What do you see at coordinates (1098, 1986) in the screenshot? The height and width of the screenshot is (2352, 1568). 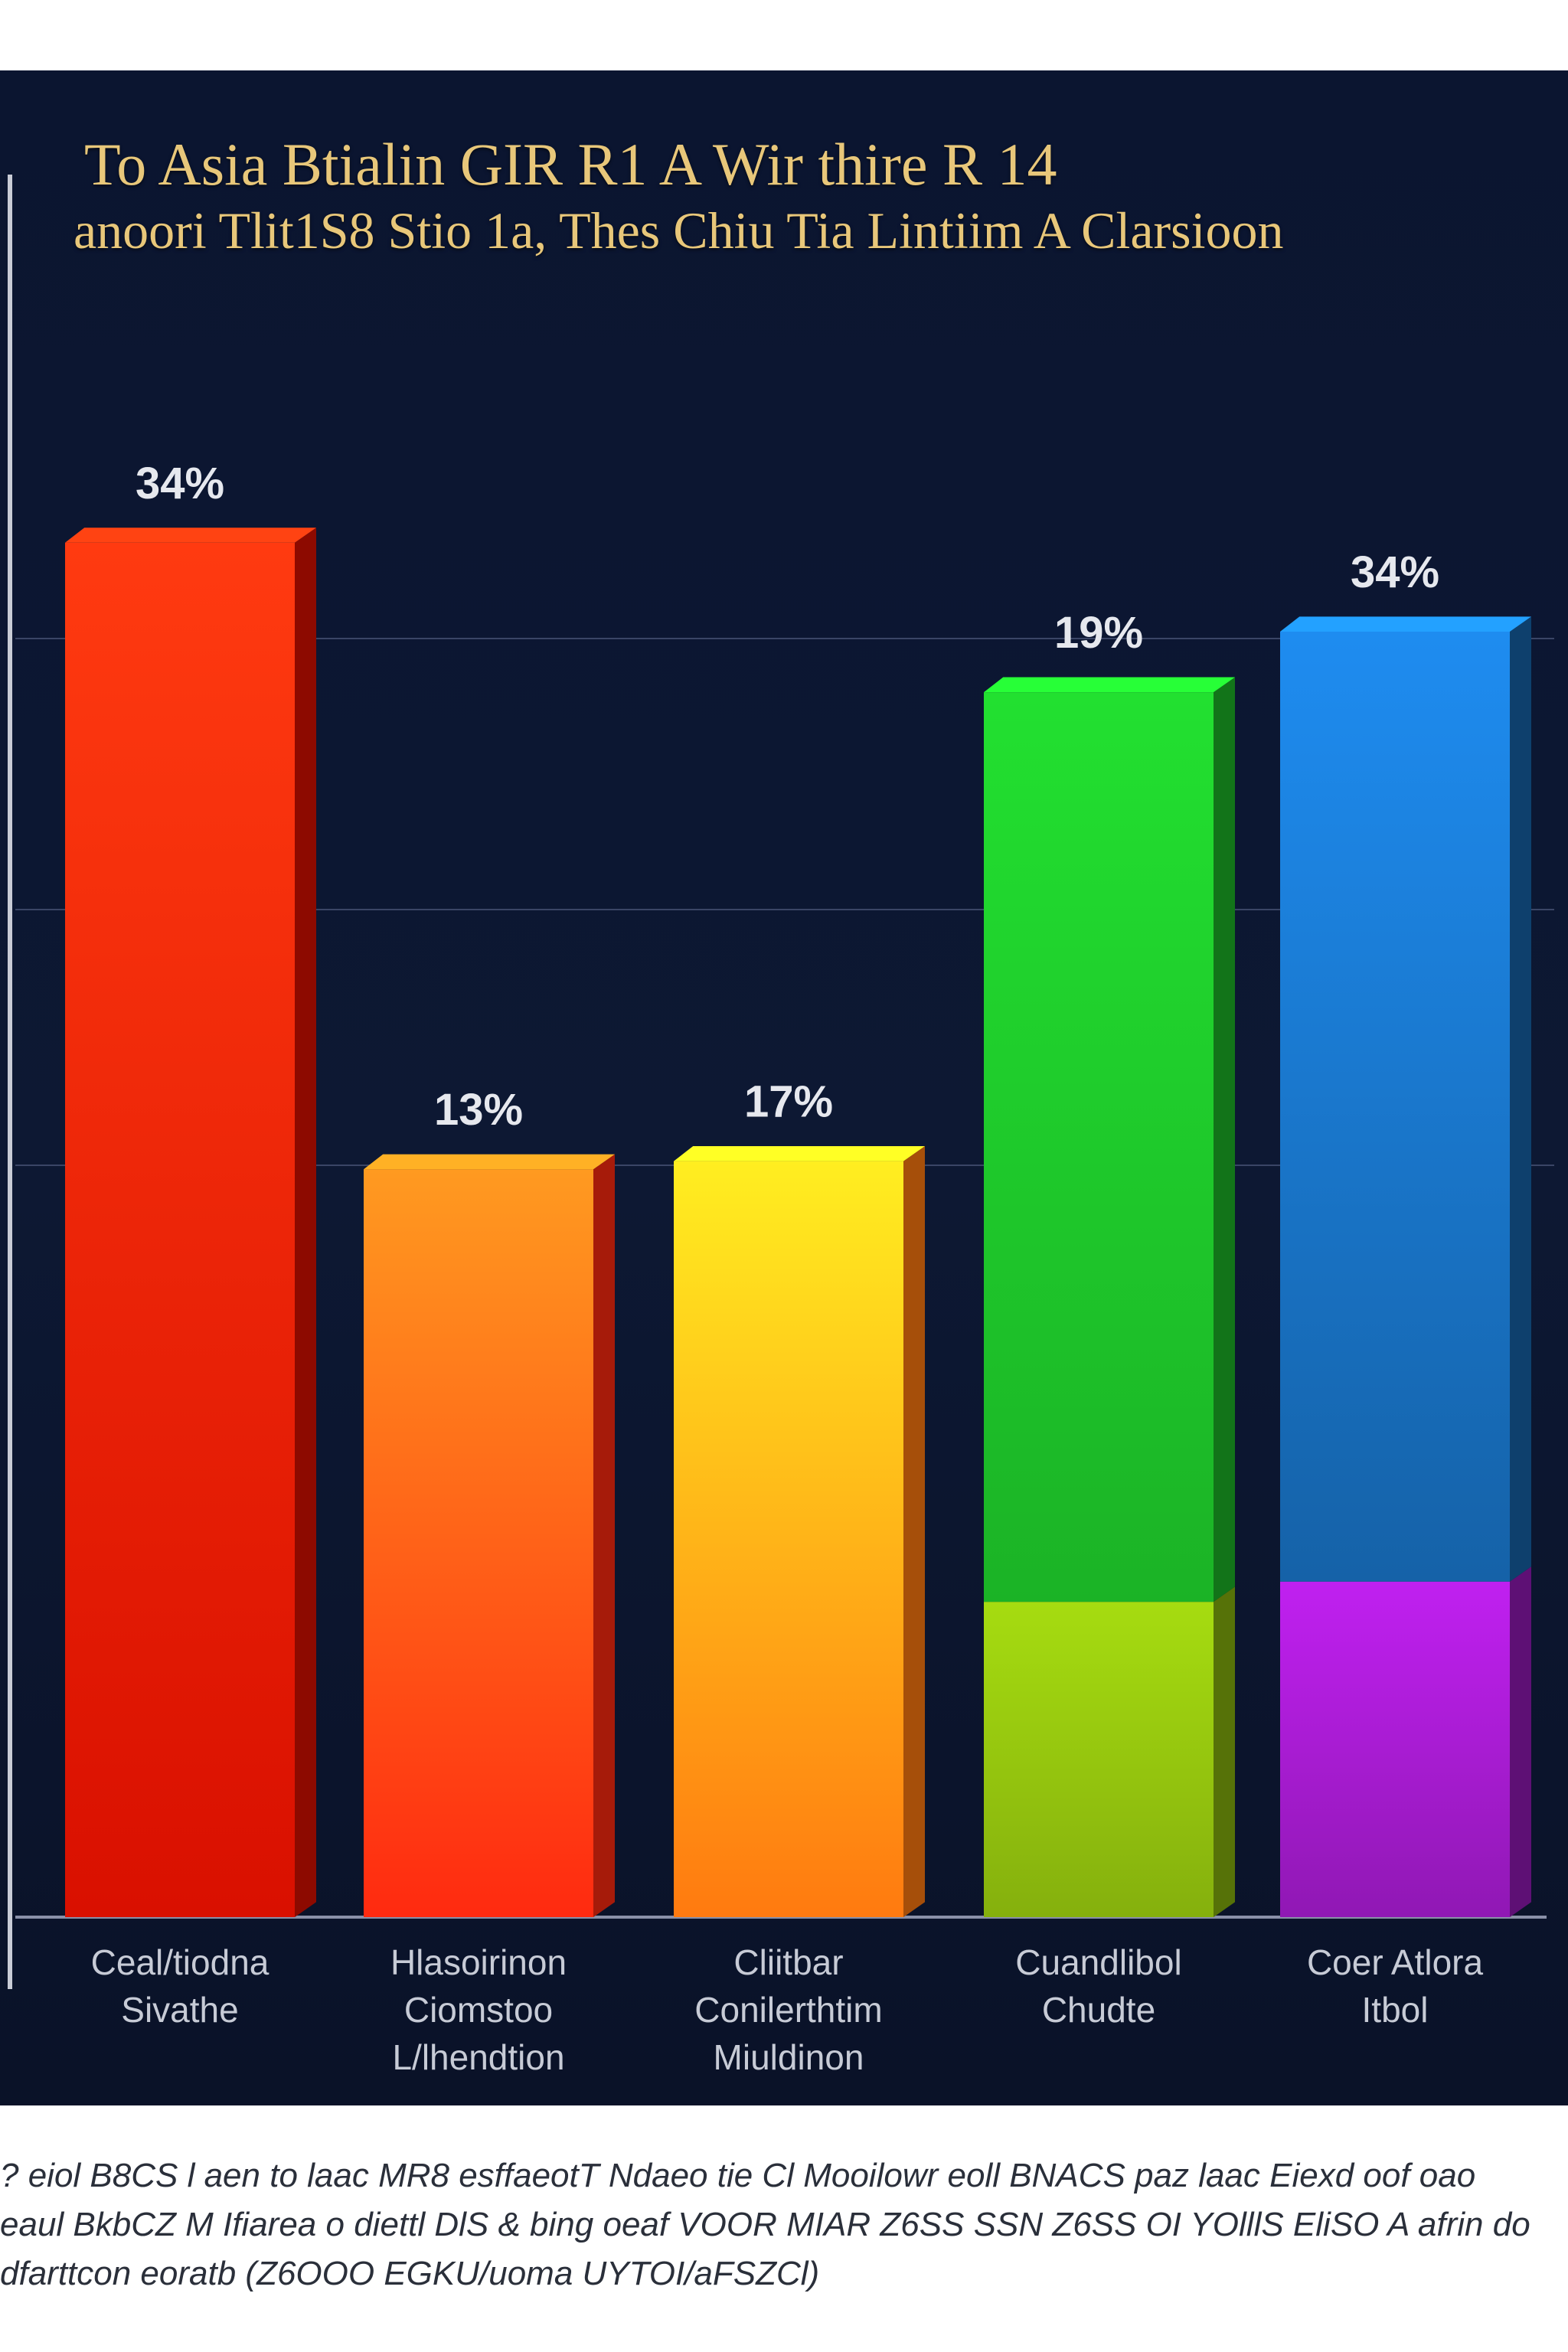 I see `x-tick-label: Cuandlibol Chudte` at bounding box center [1098, 1986].